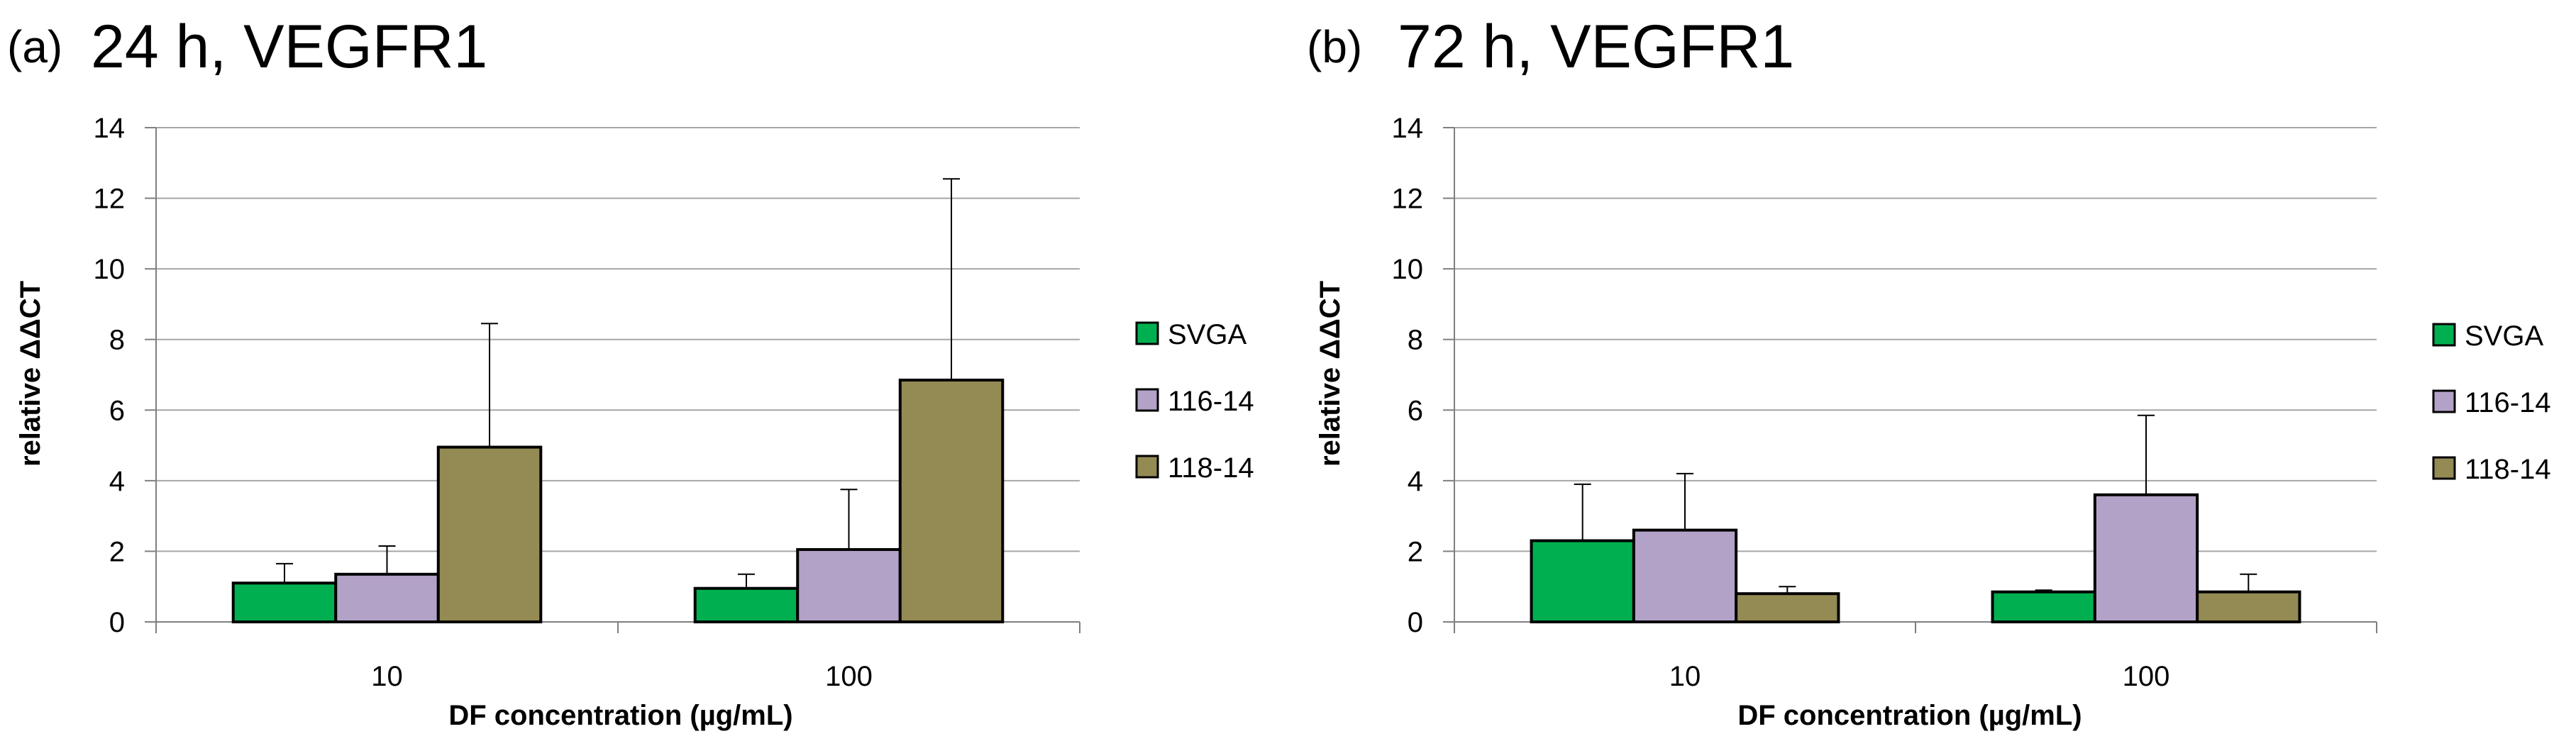  What do you see at coordinates (289, 47) in the screenshot?
I see `panel-a-title: 24 h, VEGFR1` at bounding box center [289, 47].